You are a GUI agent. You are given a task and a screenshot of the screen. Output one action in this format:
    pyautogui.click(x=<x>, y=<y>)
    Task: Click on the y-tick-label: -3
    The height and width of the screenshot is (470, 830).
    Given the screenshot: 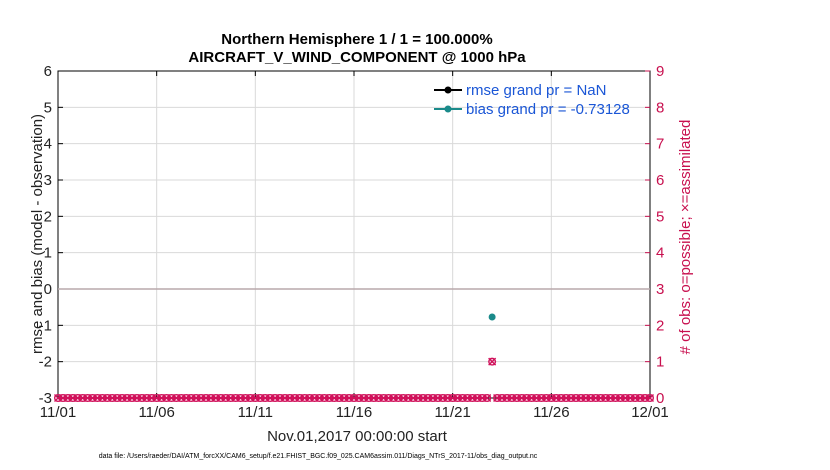 What is the action you would take?
    pyautogui.click(x=45, y=398)
    